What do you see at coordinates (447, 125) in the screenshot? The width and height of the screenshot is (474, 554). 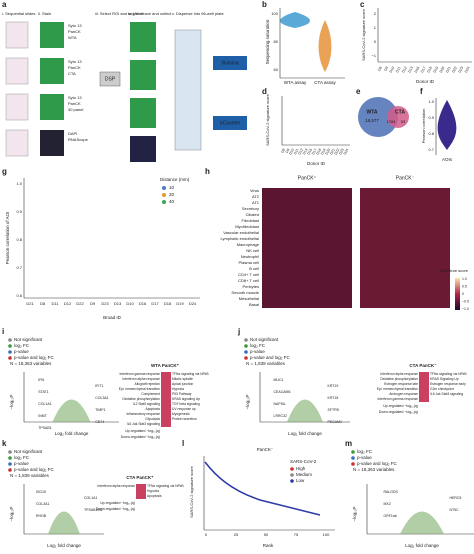 I see `violin-shape` at bounding box center [447, 125].